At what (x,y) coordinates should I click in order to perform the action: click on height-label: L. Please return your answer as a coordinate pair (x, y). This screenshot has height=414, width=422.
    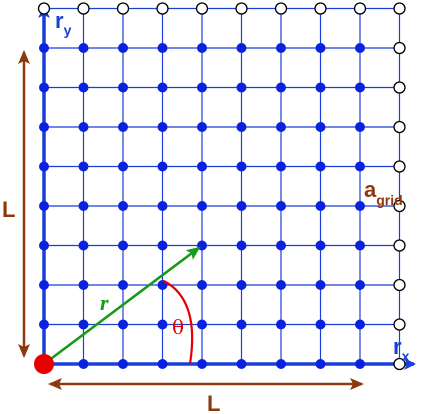
    Looking at the image, I should click on (8, 209).